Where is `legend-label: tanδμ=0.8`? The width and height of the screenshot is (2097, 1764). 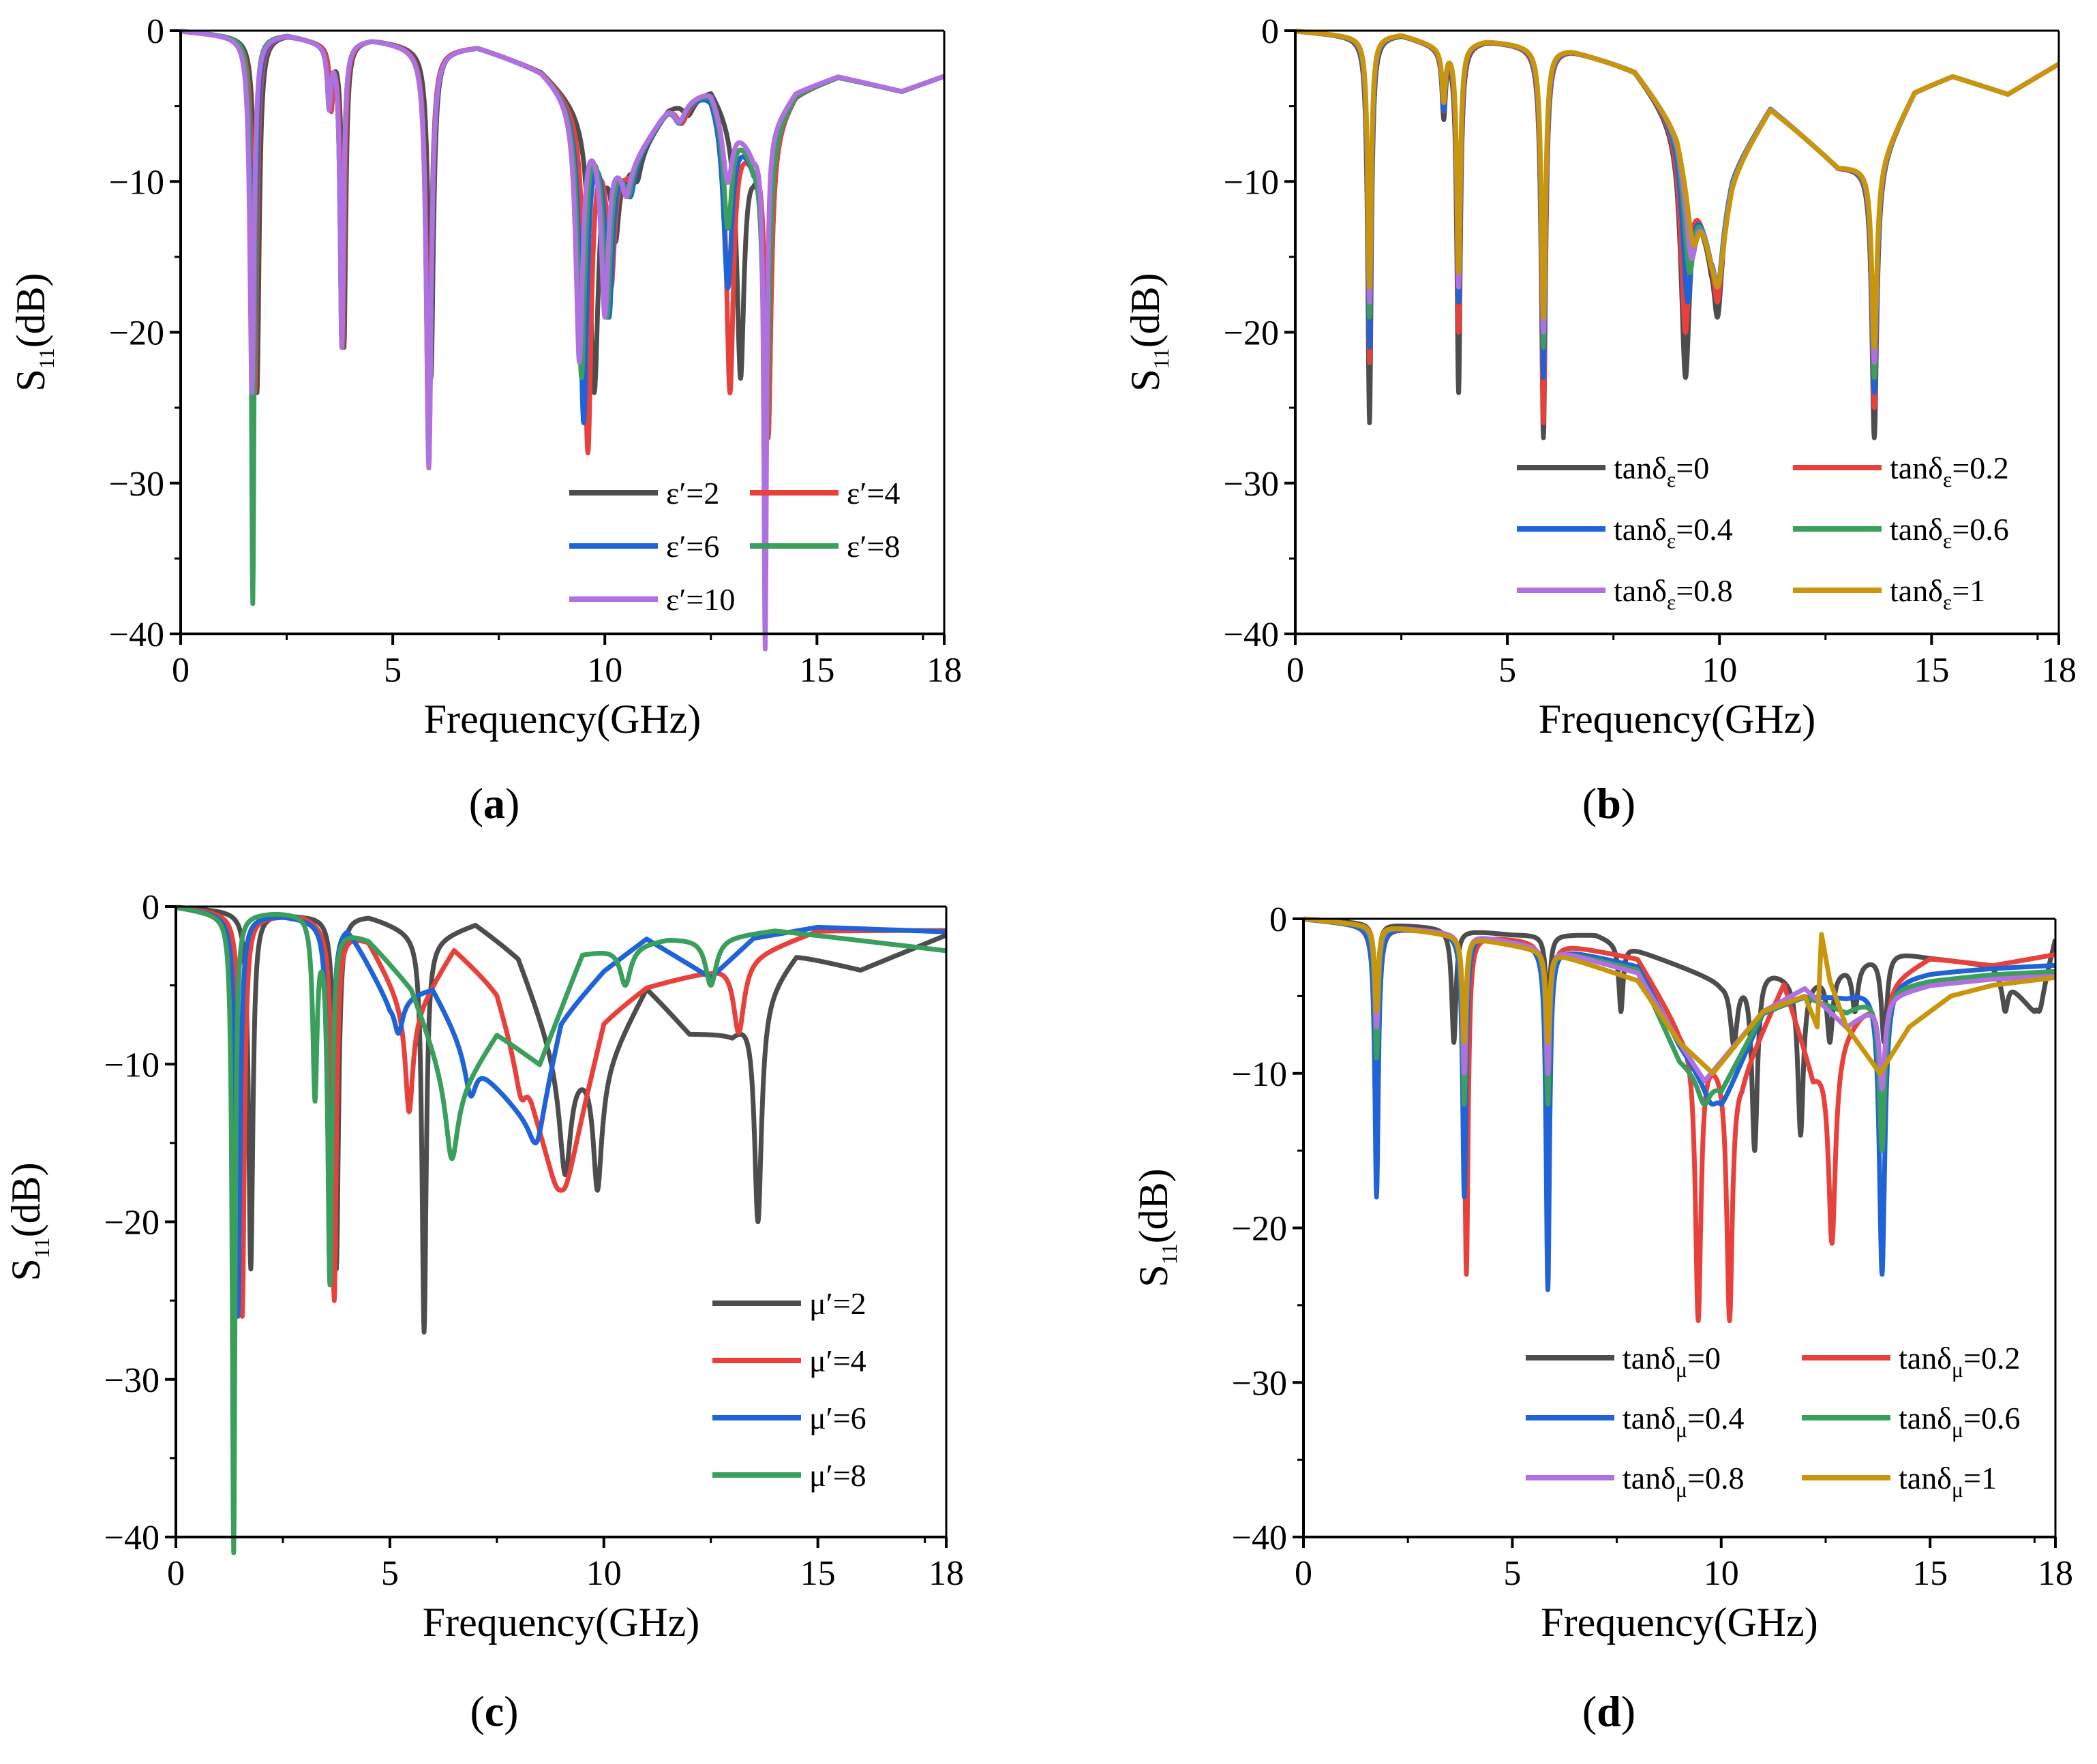 legend-label: tanδμ=0.8 is located at coordinates (1683, 1481).